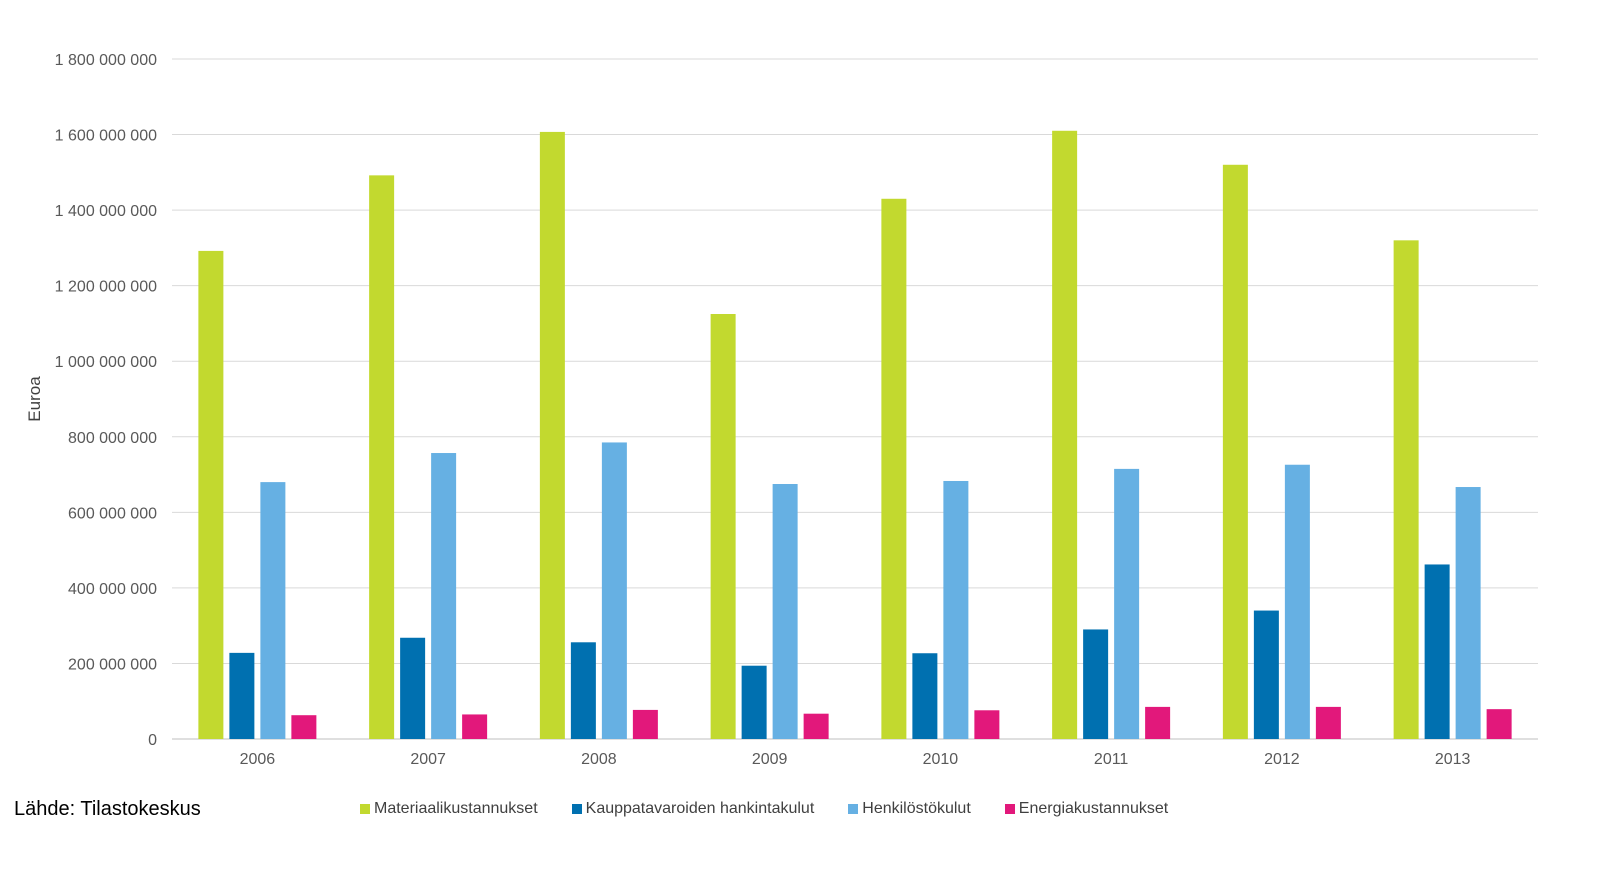 Image resolution: width=1606 pixels, height=875 pixels. Describe the element at coordinates (106, 287) in the screenshot. I see `y-tick-label: 1 200 000 000` at that location.